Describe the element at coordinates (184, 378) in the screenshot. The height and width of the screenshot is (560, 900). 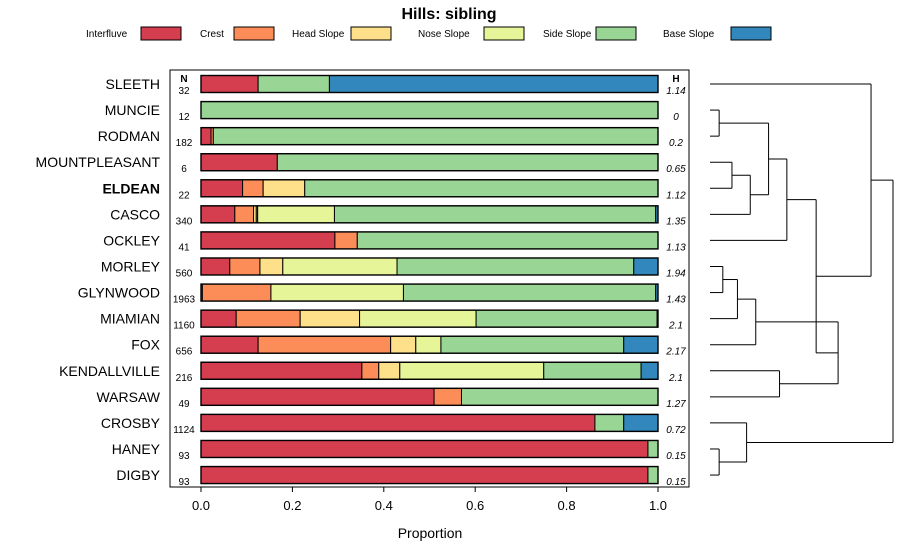
I see `n-value-kendallville: 216` at that location.